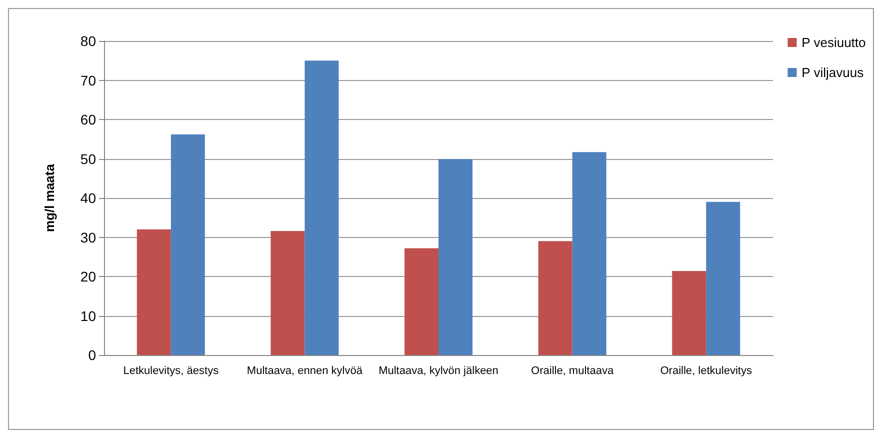 This screenshot has width=874, height=430. What do you see at coordinates (88, 198) in the screenshot?
I see `y-tick-label: 40` at bounding box center [88, 198].